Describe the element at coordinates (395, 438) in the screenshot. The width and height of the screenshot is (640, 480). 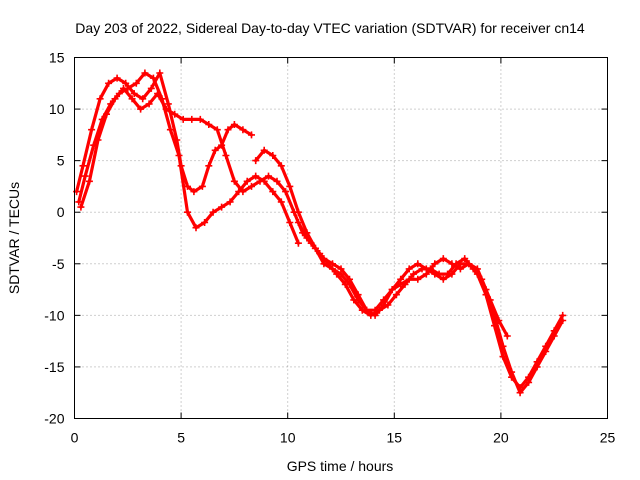
I see `x-tick-label: 15` at that location.